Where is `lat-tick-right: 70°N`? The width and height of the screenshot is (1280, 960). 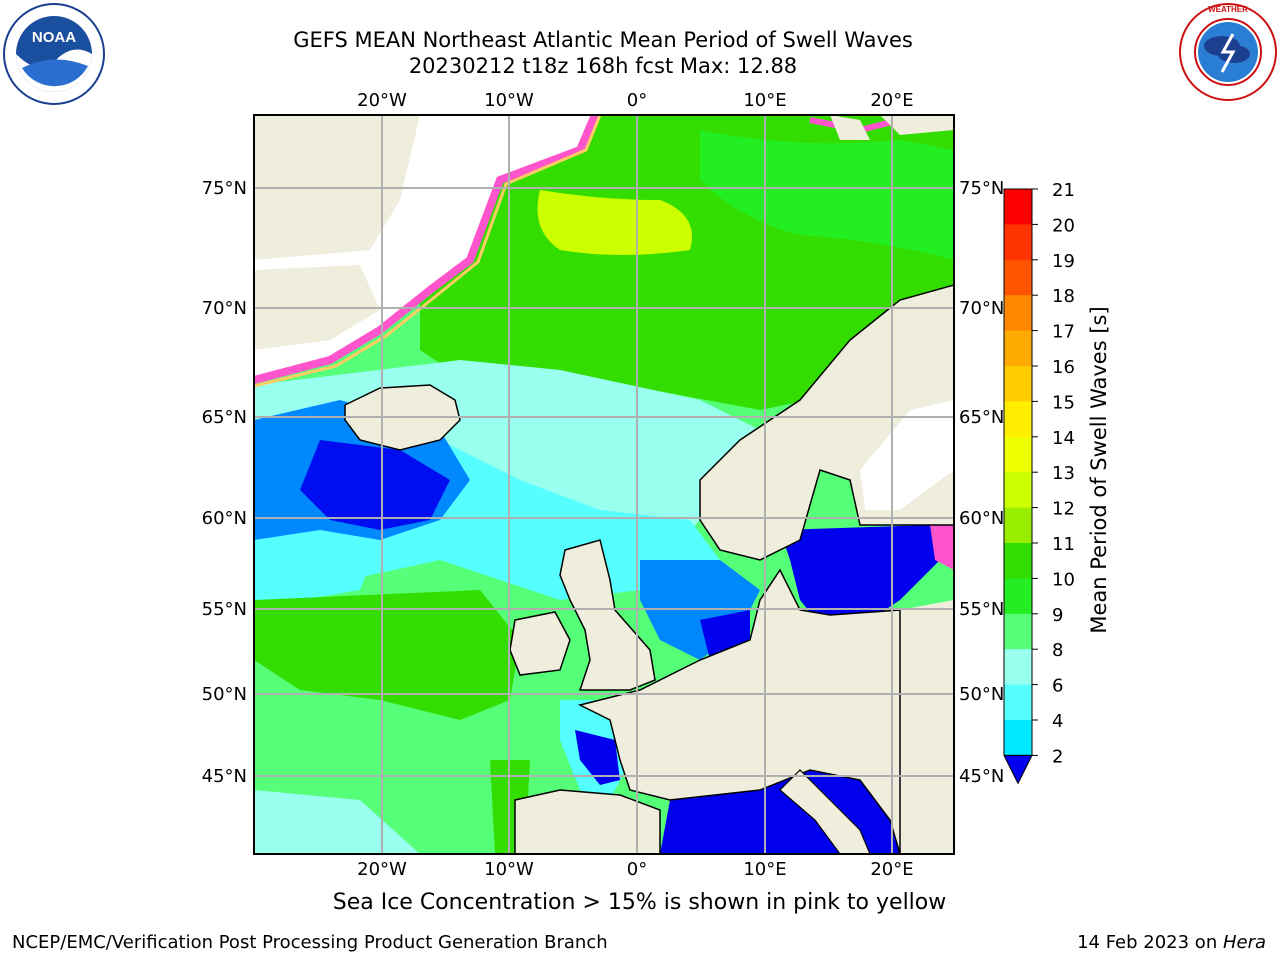 lat-tick-right: 70°N is located at coordinates (981, 308).